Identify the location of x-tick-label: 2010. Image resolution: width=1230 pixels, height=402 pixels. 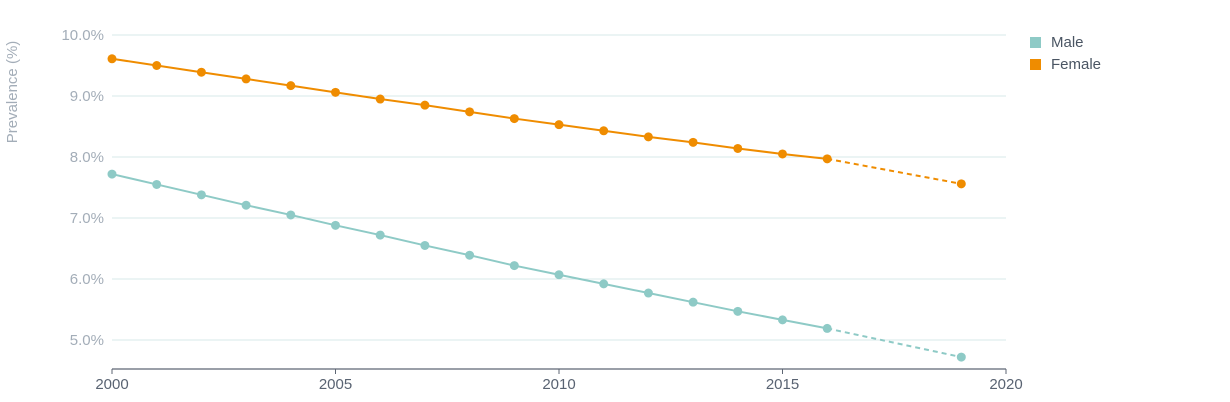
(558, 384).